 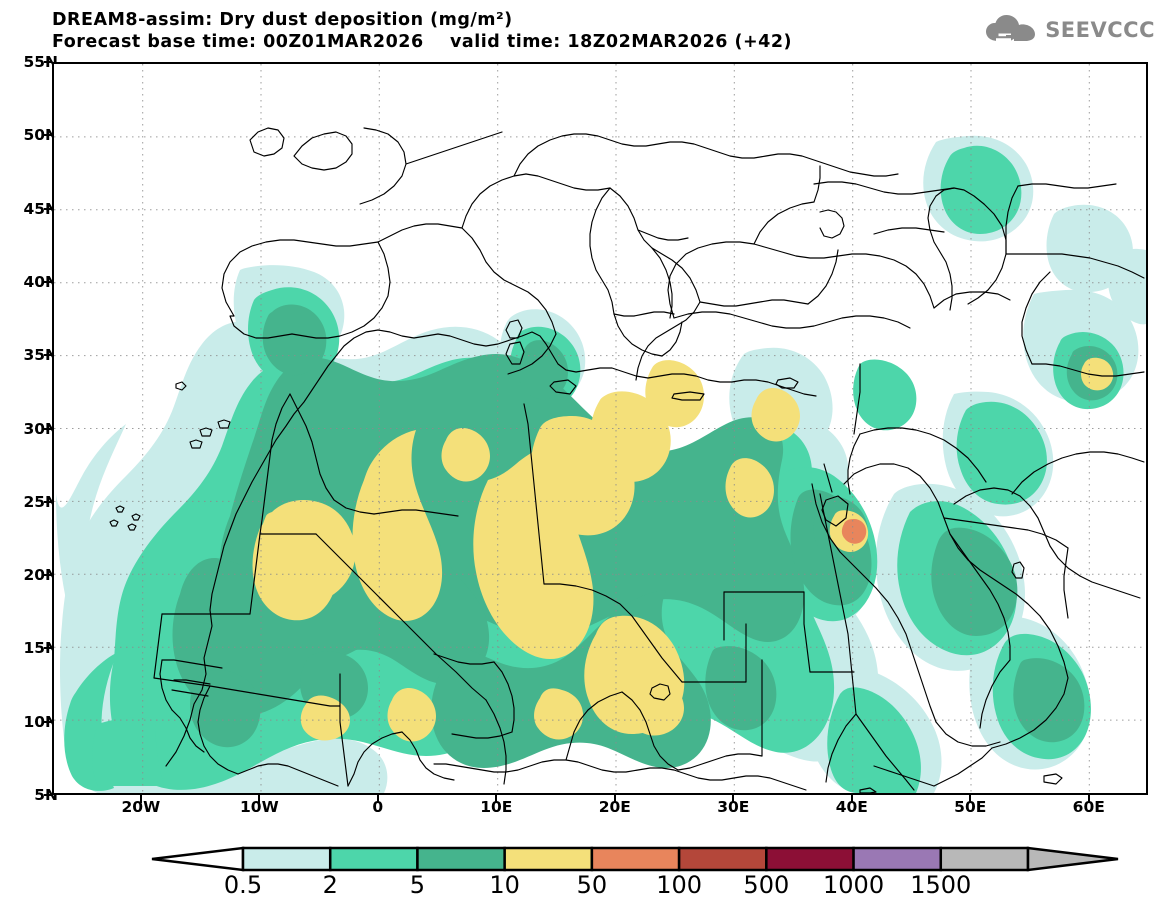 I want to click on y-axis-tick-label: 40N, so click(x=40, y=281).